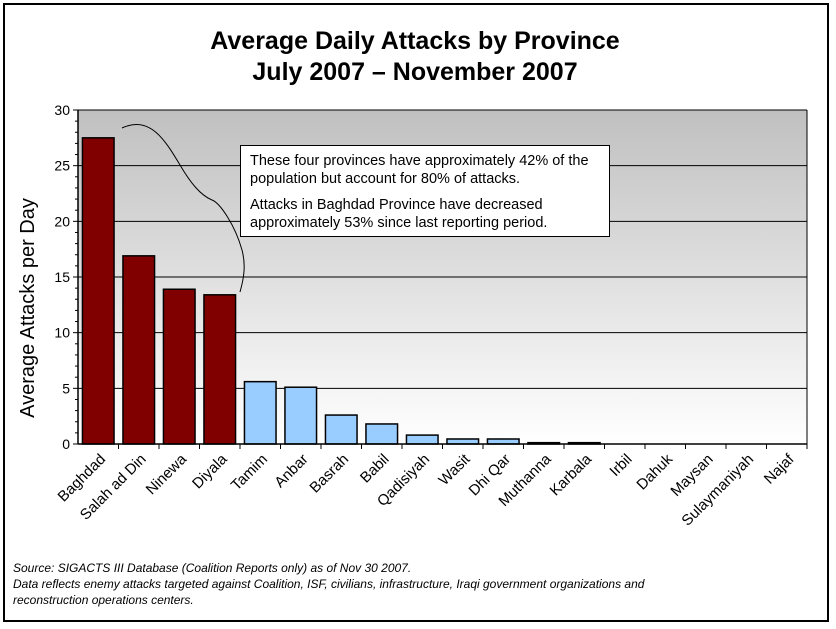  Describe the element at coordinates (620, 465) in the screenshot. I see `x-tick-label: Irbil` at that location.